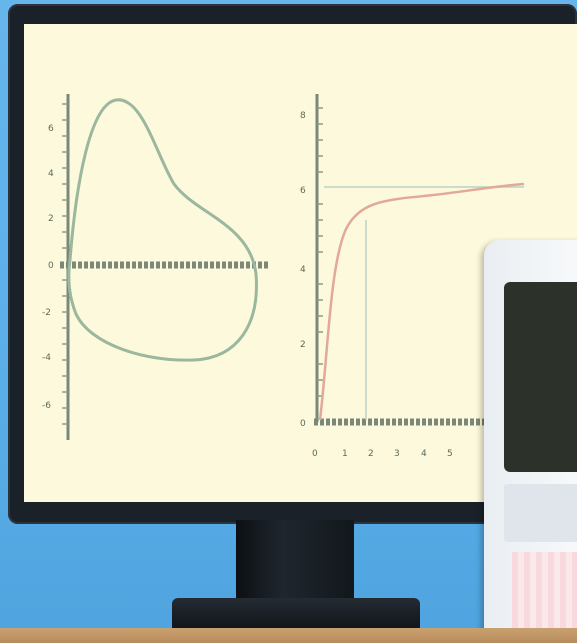 This screenshot has width=577, height=643. What do you see at coordinates (46, 406) in the screenshot?
I see `left-y-tick: -6` at bounding box center [46, 406].